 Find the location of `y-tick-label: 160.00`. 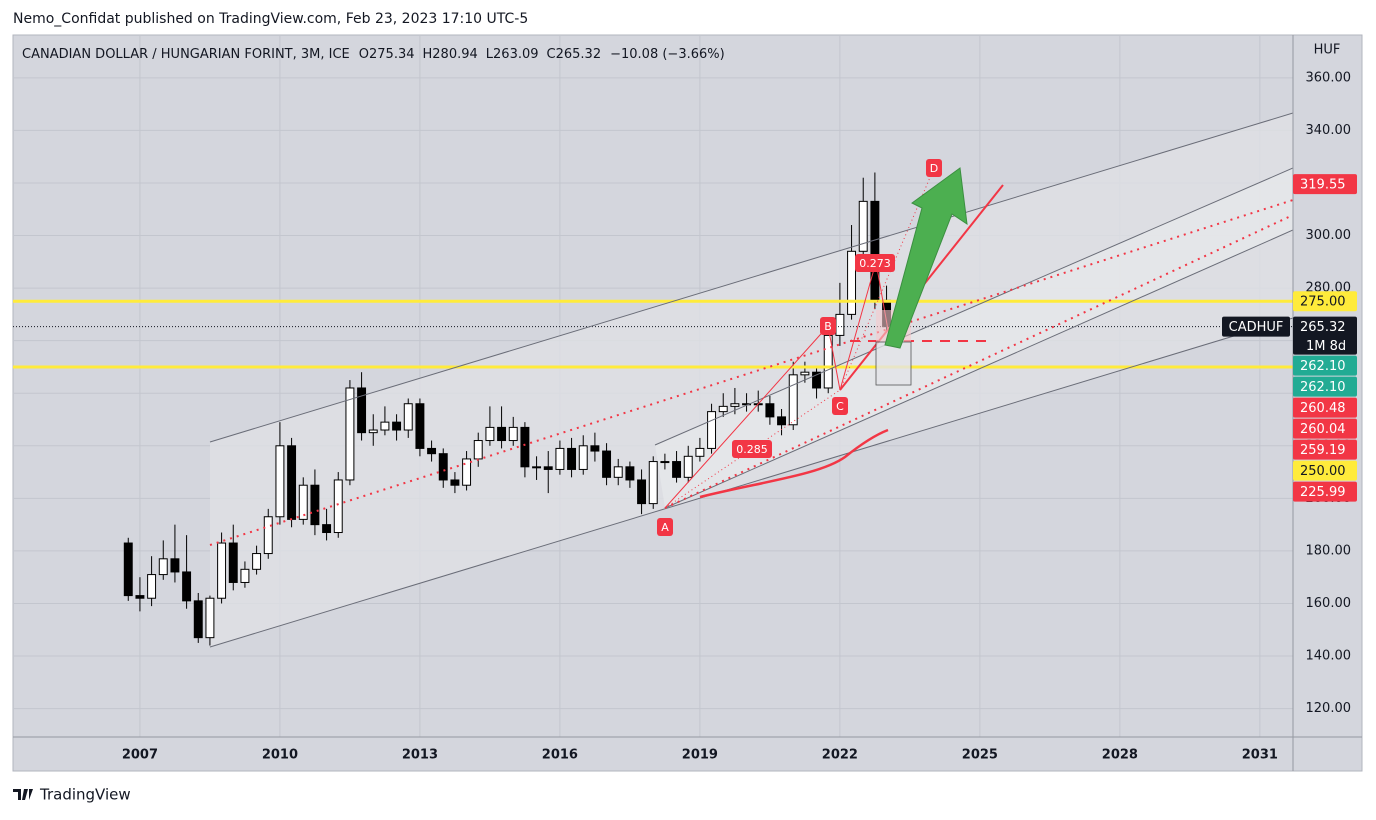

y-tick-label: 160.00 is located at coordinates (1329, 603).